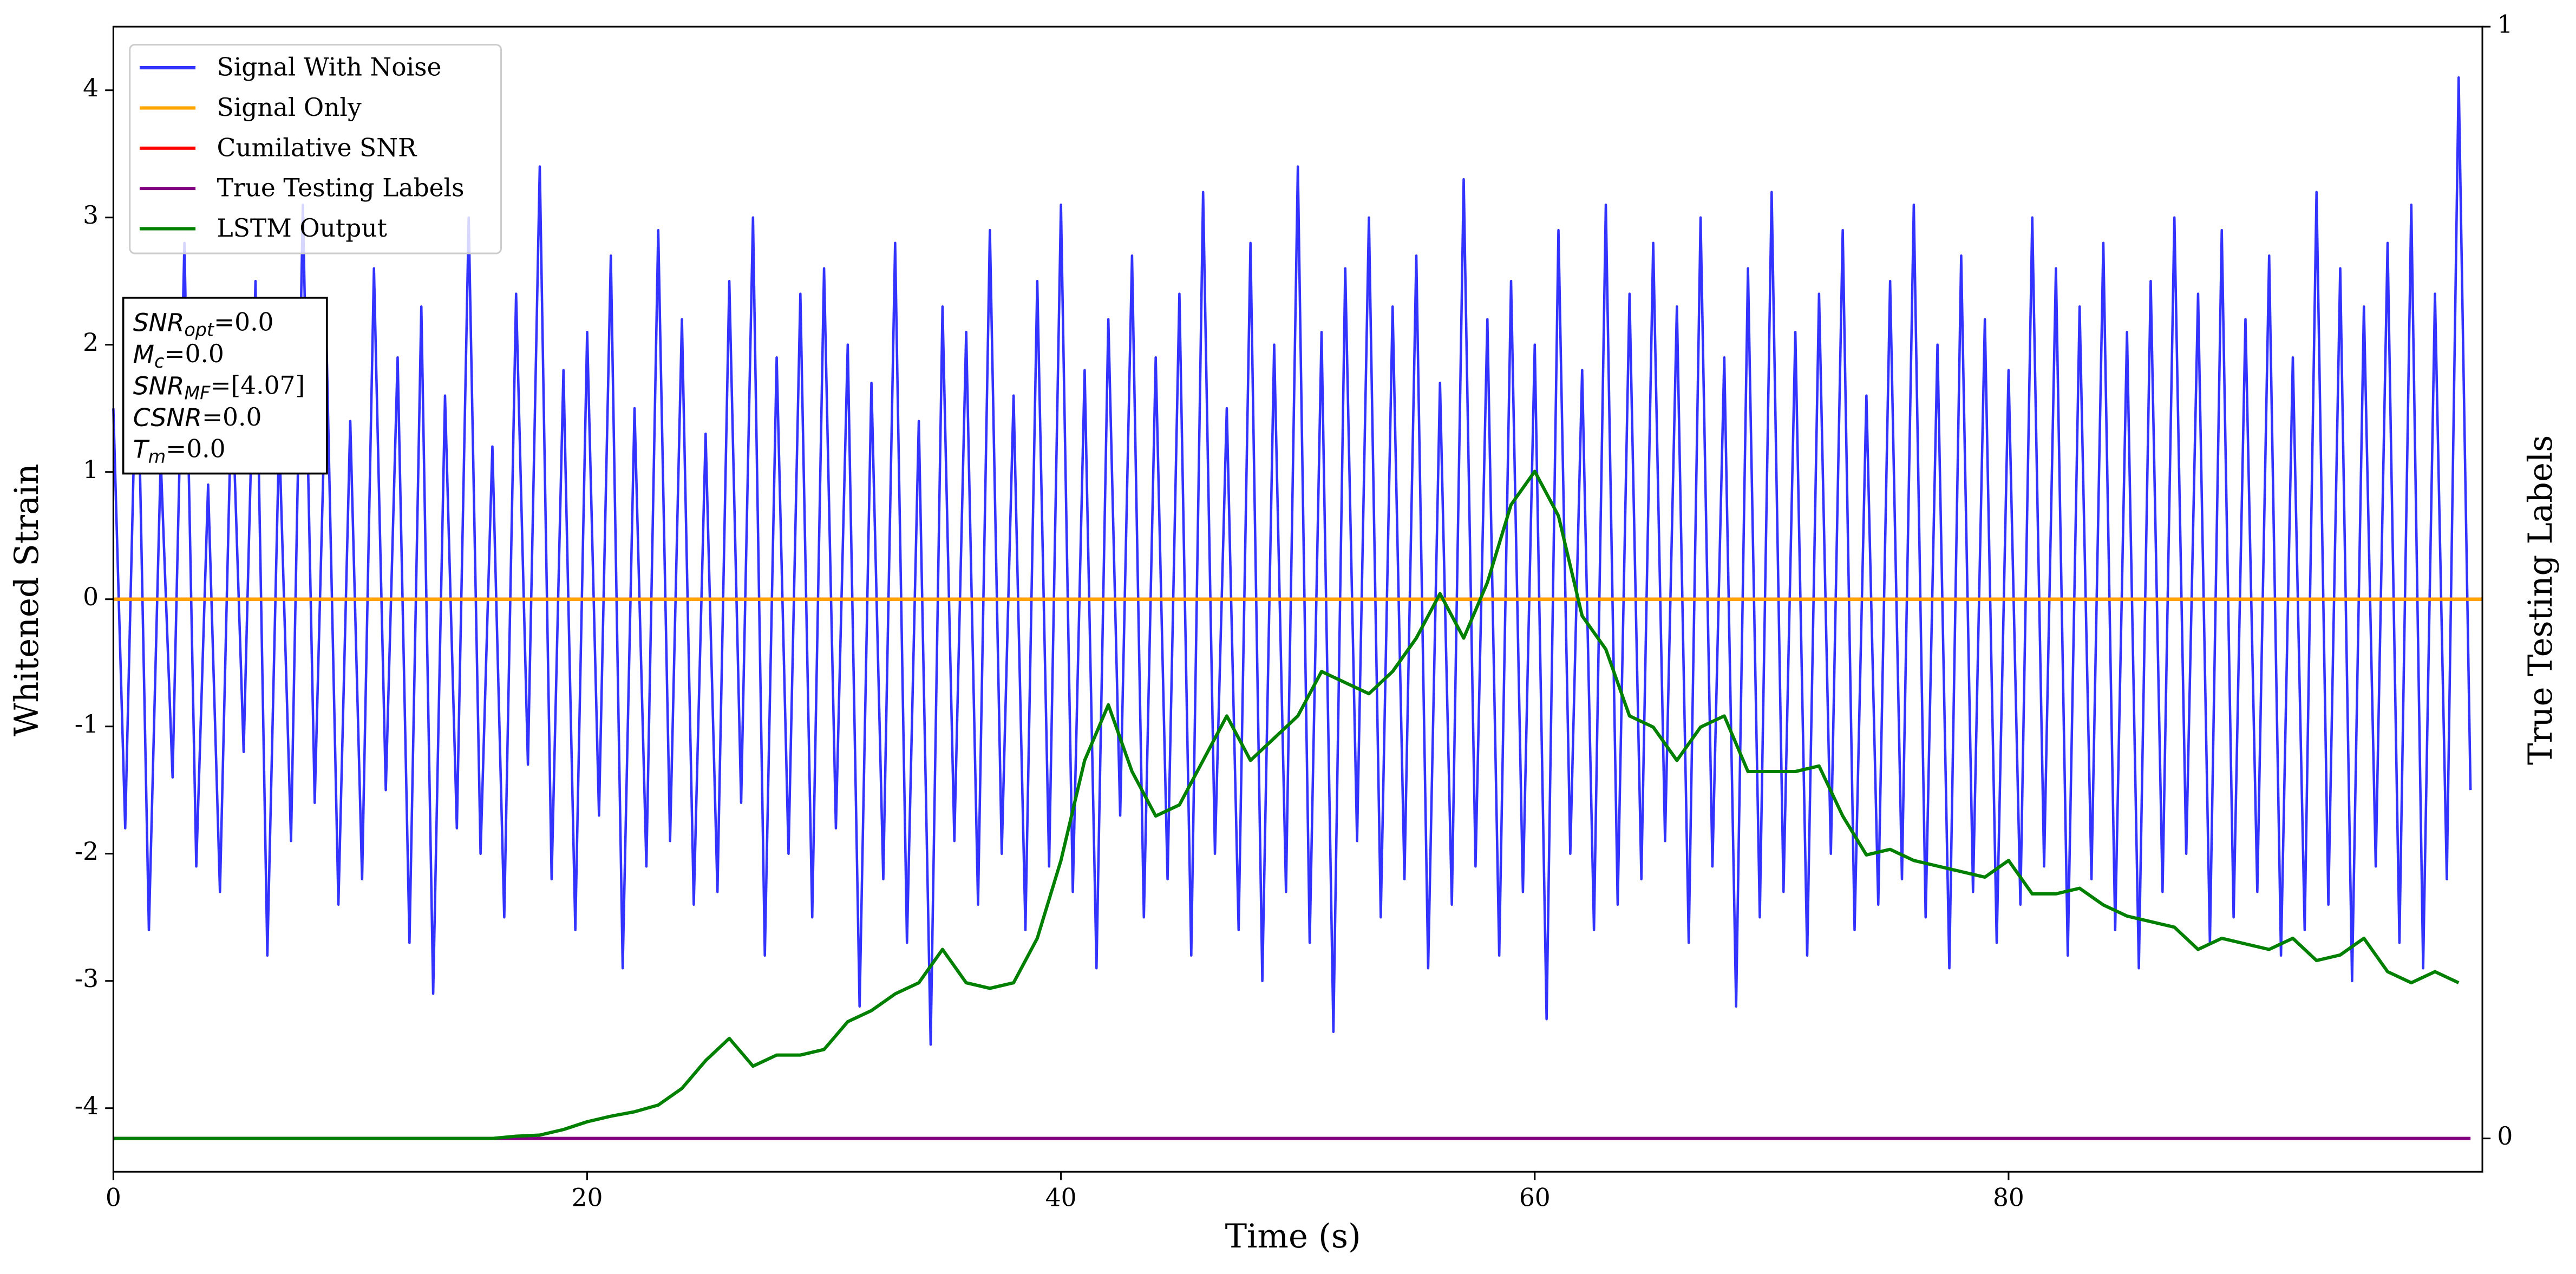 The width and height of the screenshot is (2576, 1274). What do you see at coordinates (1535, 1197) in the screenshot?
I see `x-tick-label: 60` at bounding box center [1535, 1197].